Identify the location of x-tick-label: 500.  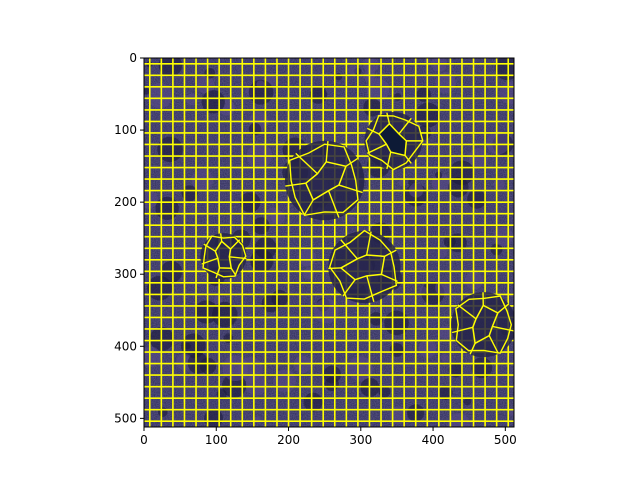
(505, 440).